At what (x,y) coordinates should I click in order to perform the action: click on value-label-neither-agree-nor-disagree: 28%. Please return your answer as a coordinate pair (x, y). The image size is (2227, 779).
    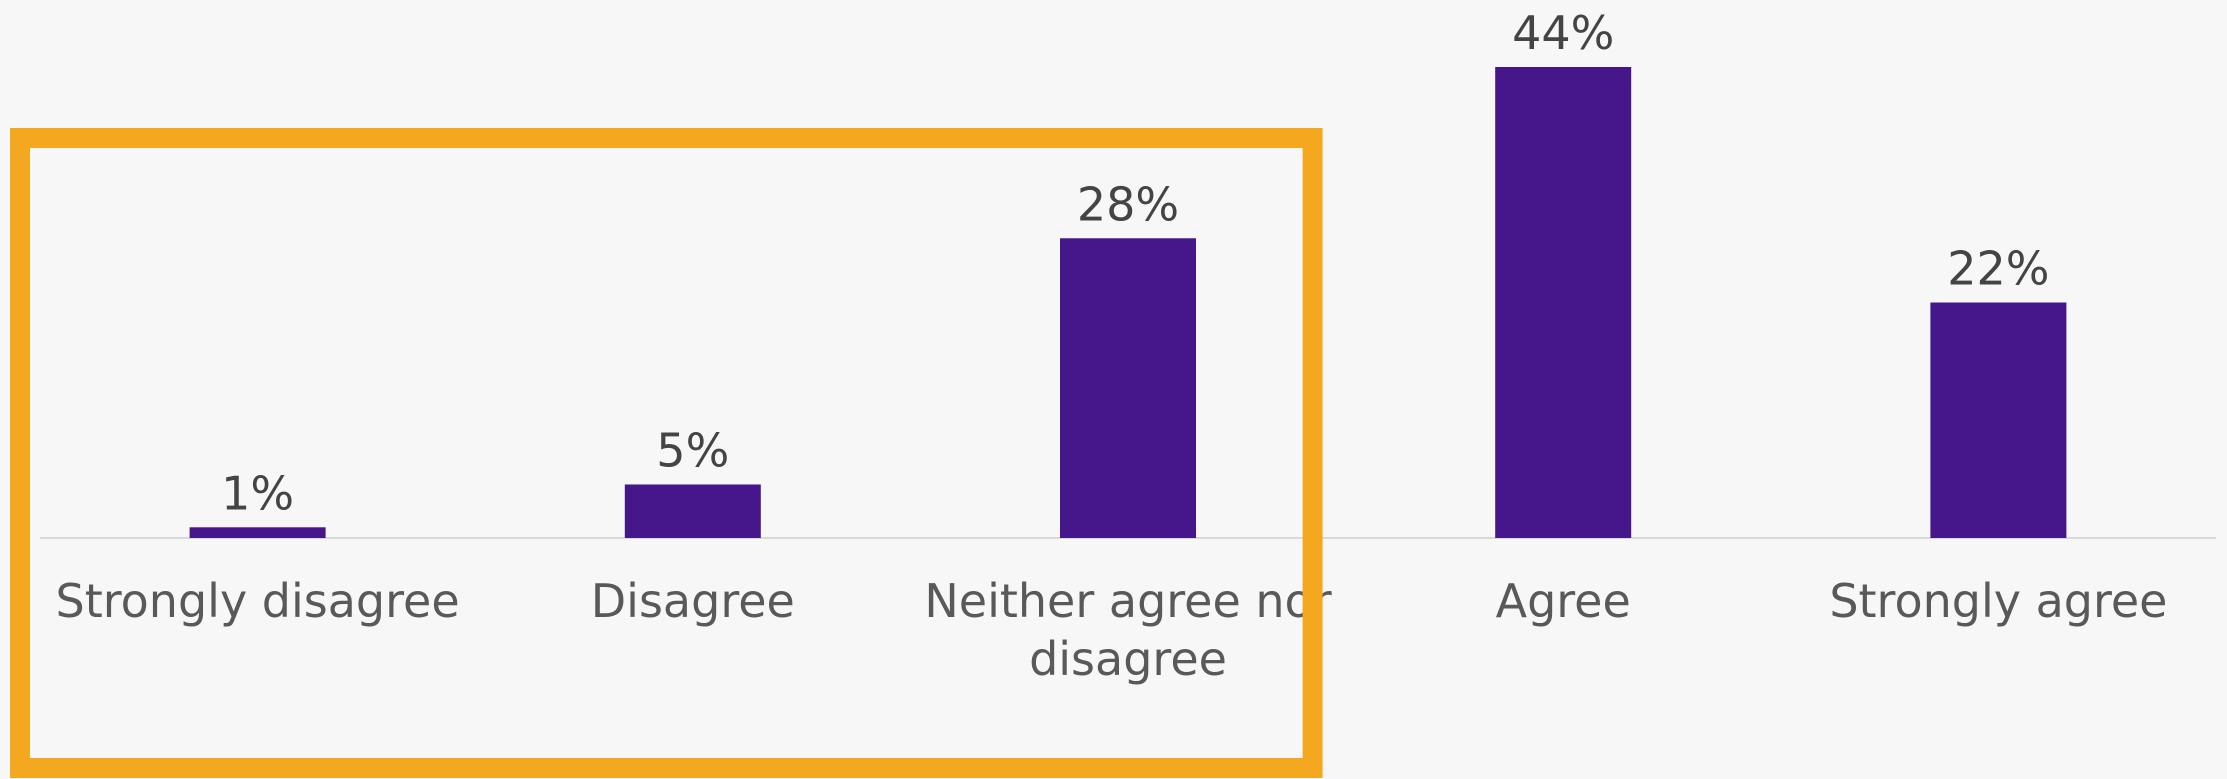
    Looking at the image, I should click on (1128, 204).